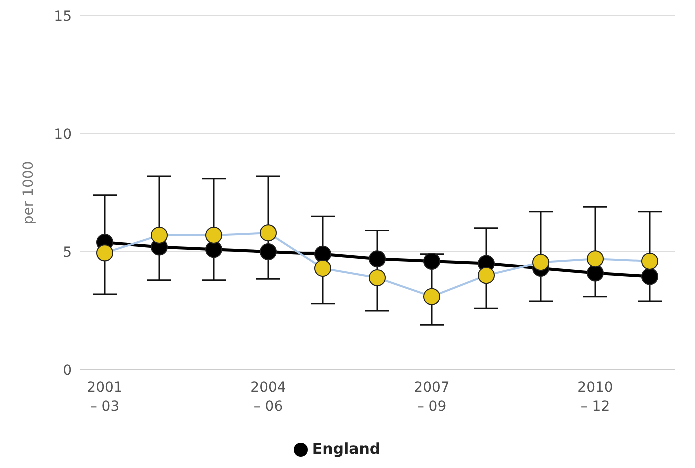  What do you see at coordinates (596, 397) in the screenshot?
I see `x-tick-label: 2010 – 12` at bounding box center [596, 397].